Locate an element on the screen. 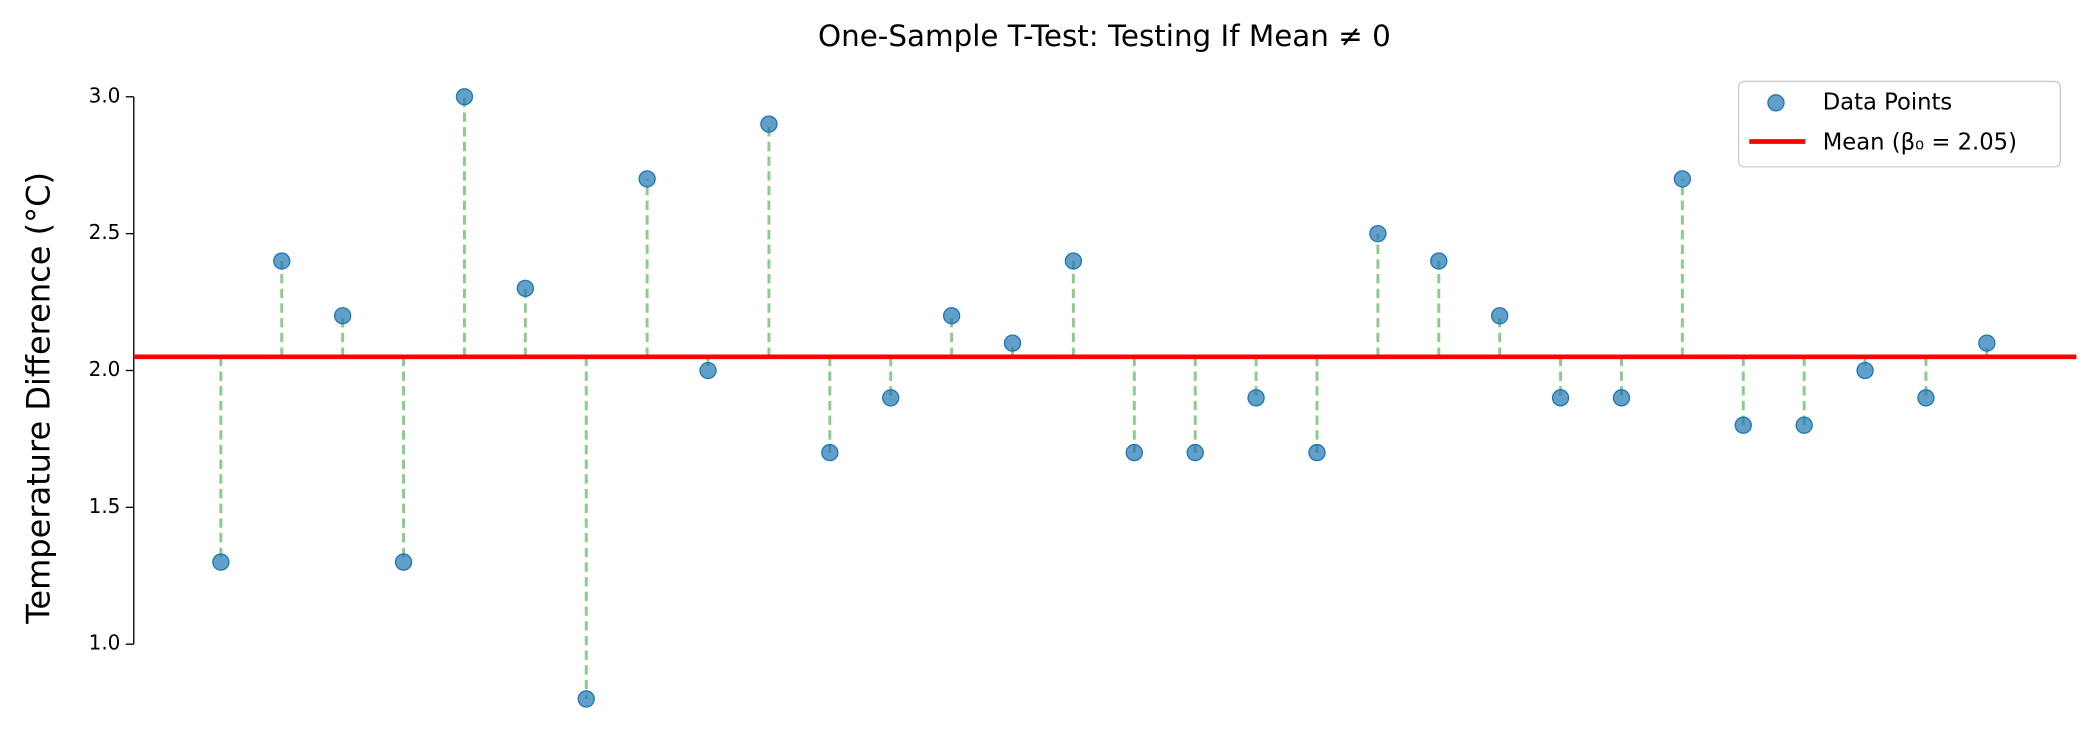 The width and height of the screenshot is (2094, 749). legend-marker is located at coordinates (1776, 103).